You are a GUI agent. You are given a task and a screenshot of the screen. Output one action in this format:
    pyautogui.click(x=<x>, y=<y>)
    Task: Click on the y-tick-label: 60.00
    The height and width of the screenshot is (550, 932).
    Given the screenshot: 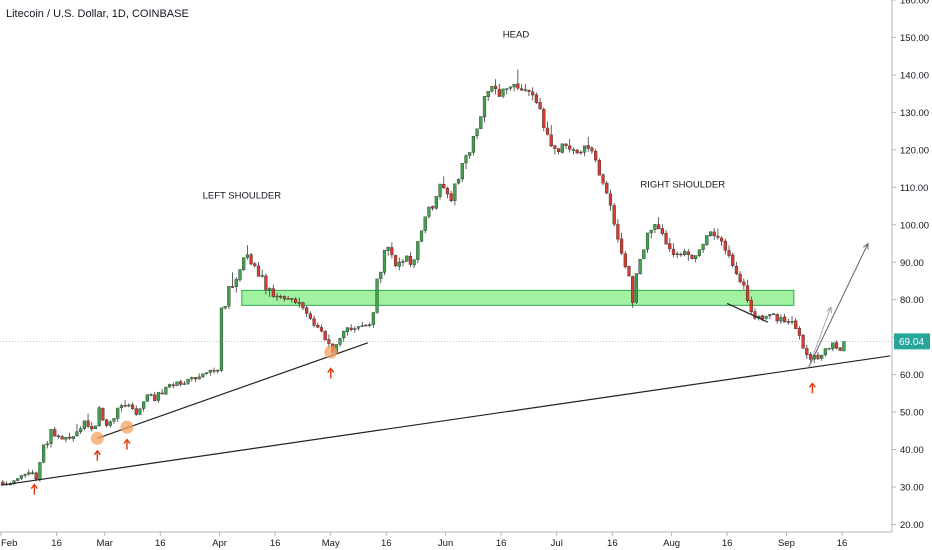 What is the action you would take?
    pyautogui.click(x=912, y=375)
    